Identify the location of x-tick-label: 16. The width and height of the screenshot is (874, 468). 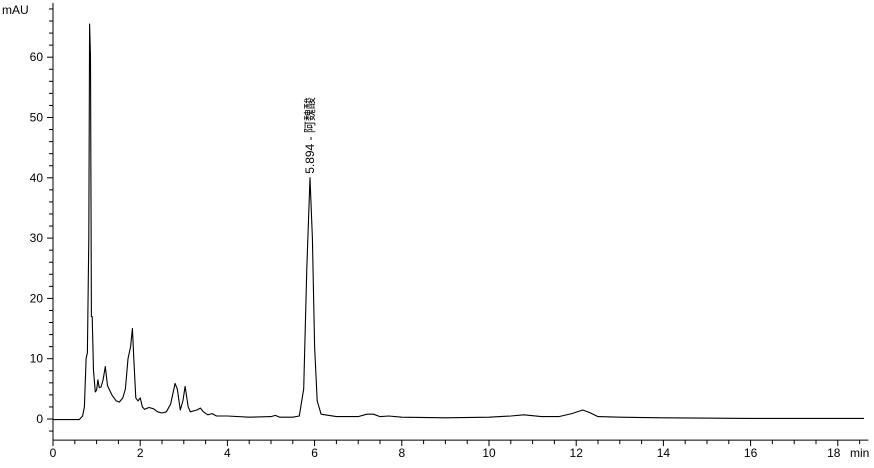
(751, 453).